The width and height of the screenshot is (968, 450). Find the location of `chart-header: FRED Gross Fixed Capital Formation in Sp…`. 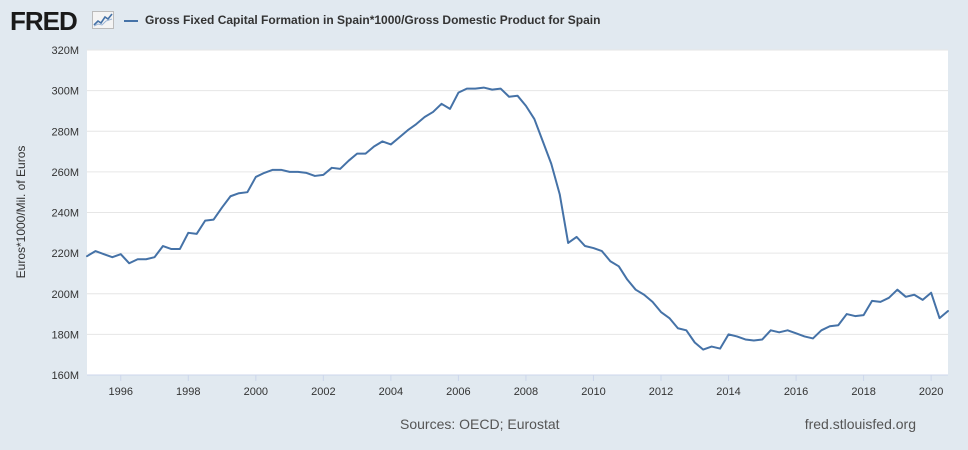

chart-header: FRED Gross Fixed Capital Formation in Sp… is located at coordinates (484, 20).